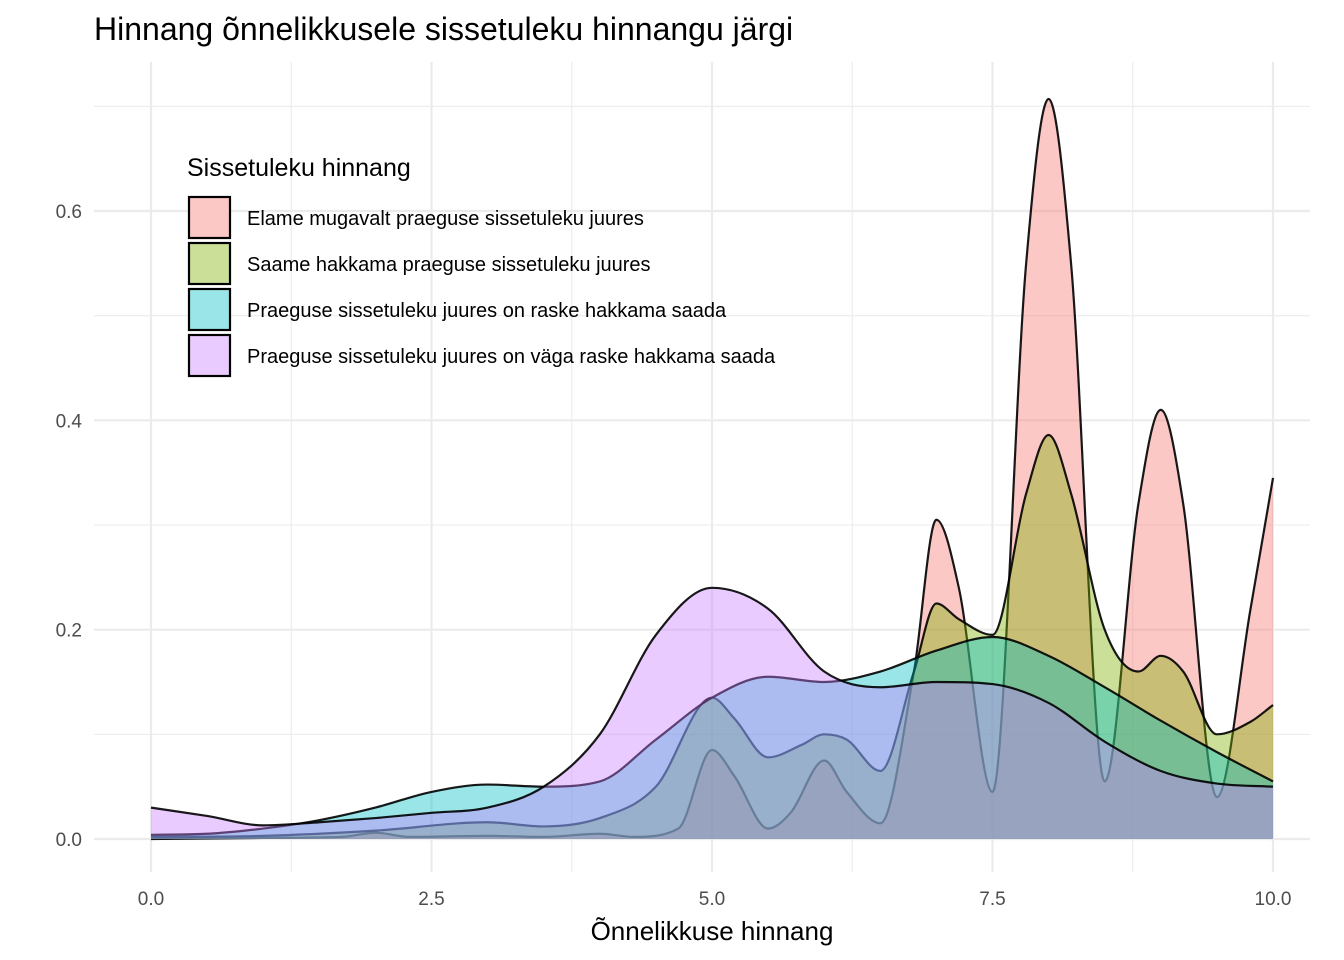  What do you see at coordinates (69, 840) in the screenshot?
I see `y-tick-label: 0.0` at bounding box center [69, 840].